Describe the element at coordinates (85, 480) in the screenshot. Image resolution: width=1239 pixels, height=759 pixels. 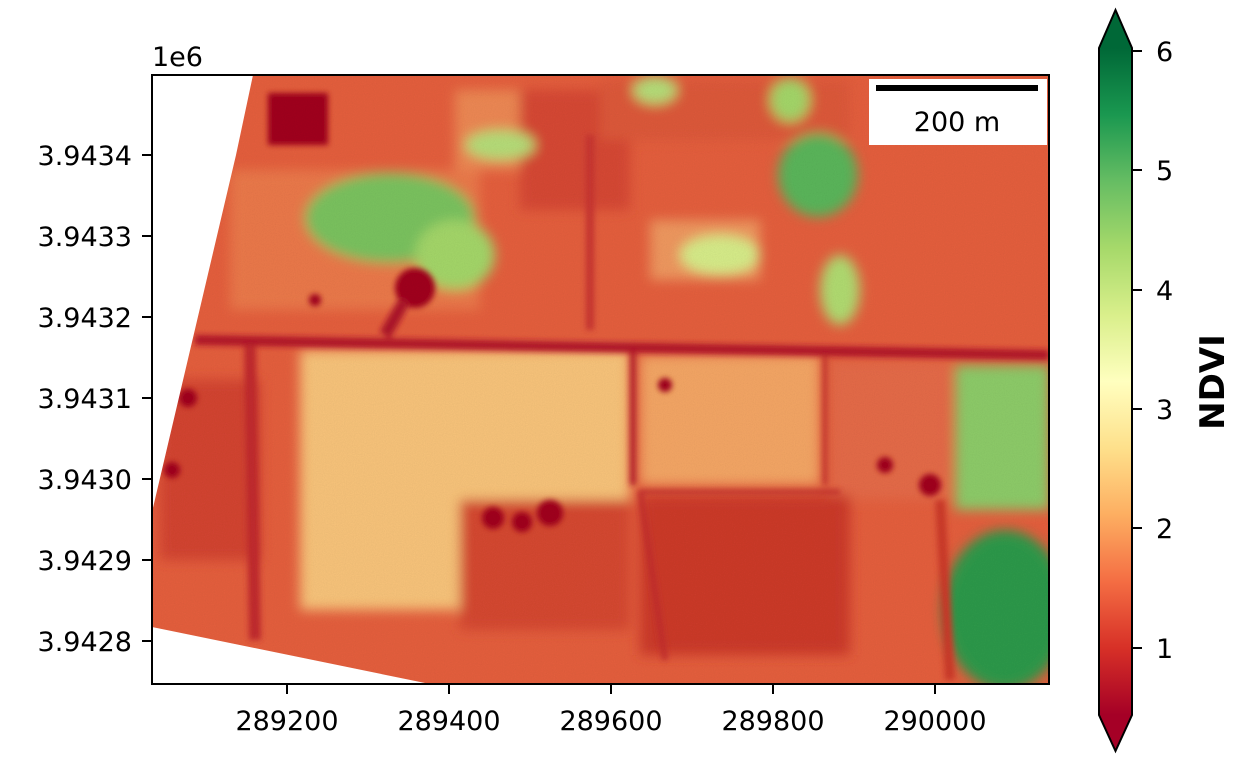
I see `y-tick-label: 3.9430` at that location.